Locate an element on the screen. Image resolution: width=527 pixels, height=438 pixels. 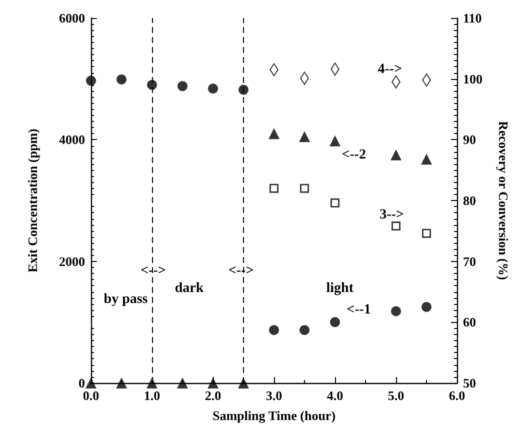
annotation: <--1 is located at coordinates (358, 310).